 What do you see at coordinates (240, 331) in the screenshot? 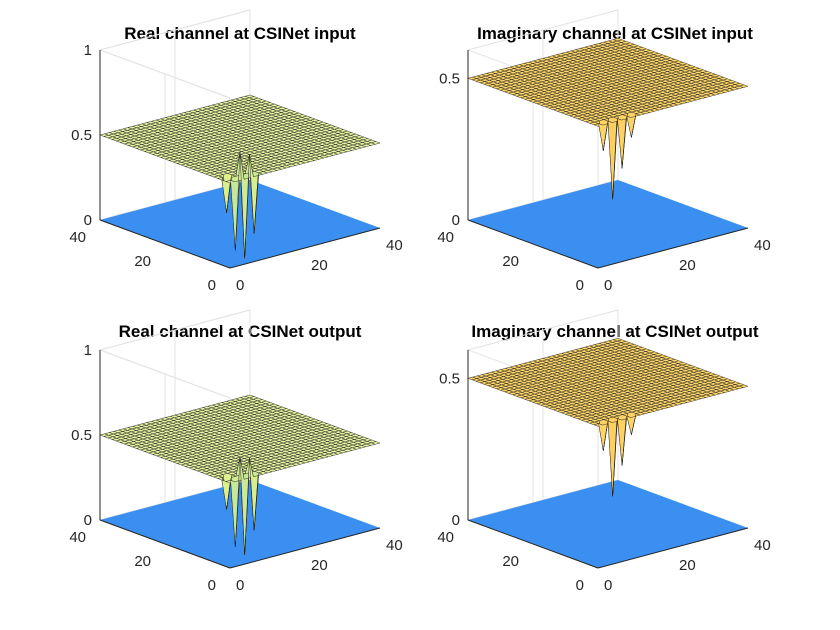
I see `chart-title: Real channel at CSINet output` at bounding box center [240, 331].